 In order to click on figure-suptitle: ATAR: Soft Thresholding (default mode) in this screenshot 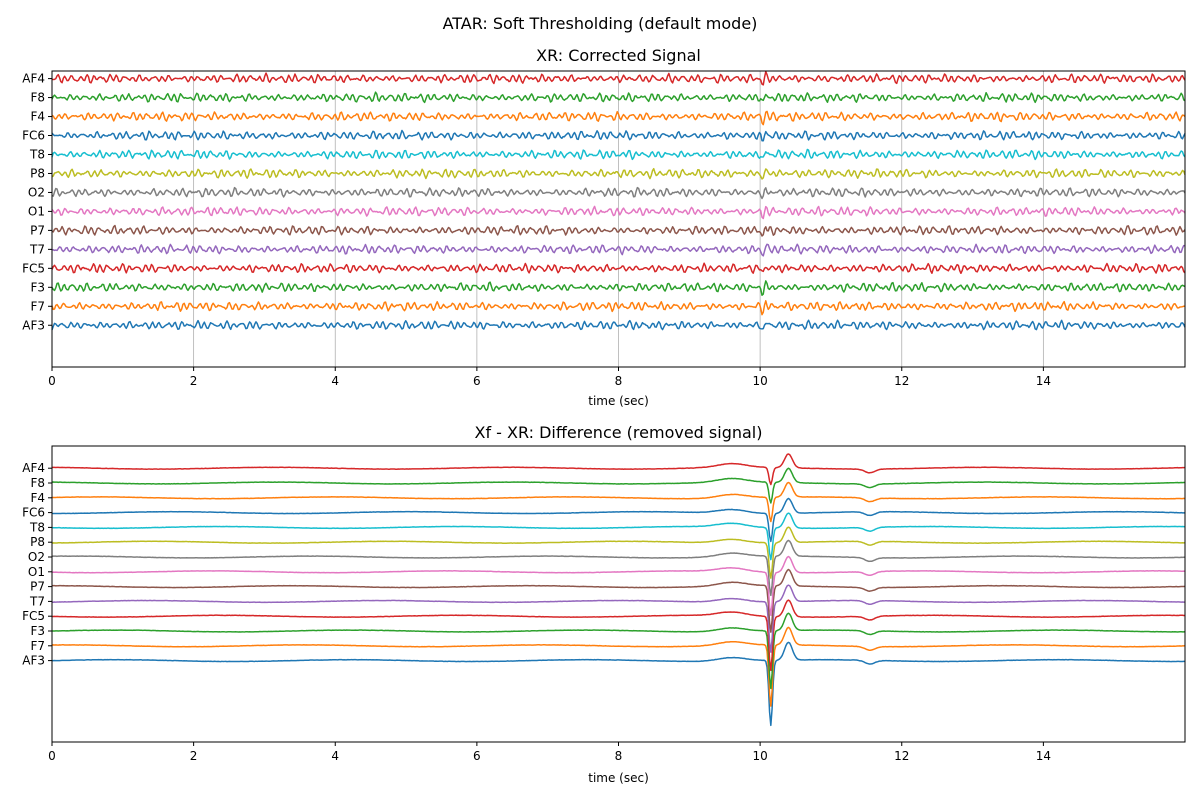, I will do `click(600, 23)`.